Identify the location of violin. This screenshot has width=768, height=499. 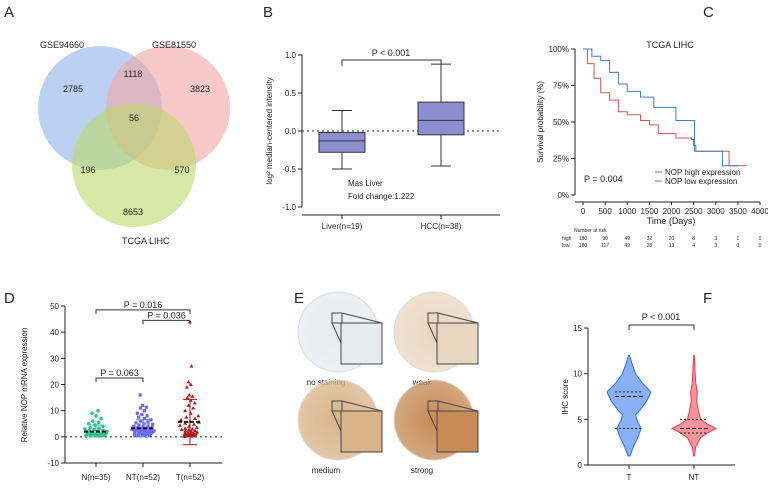
(629, 405).